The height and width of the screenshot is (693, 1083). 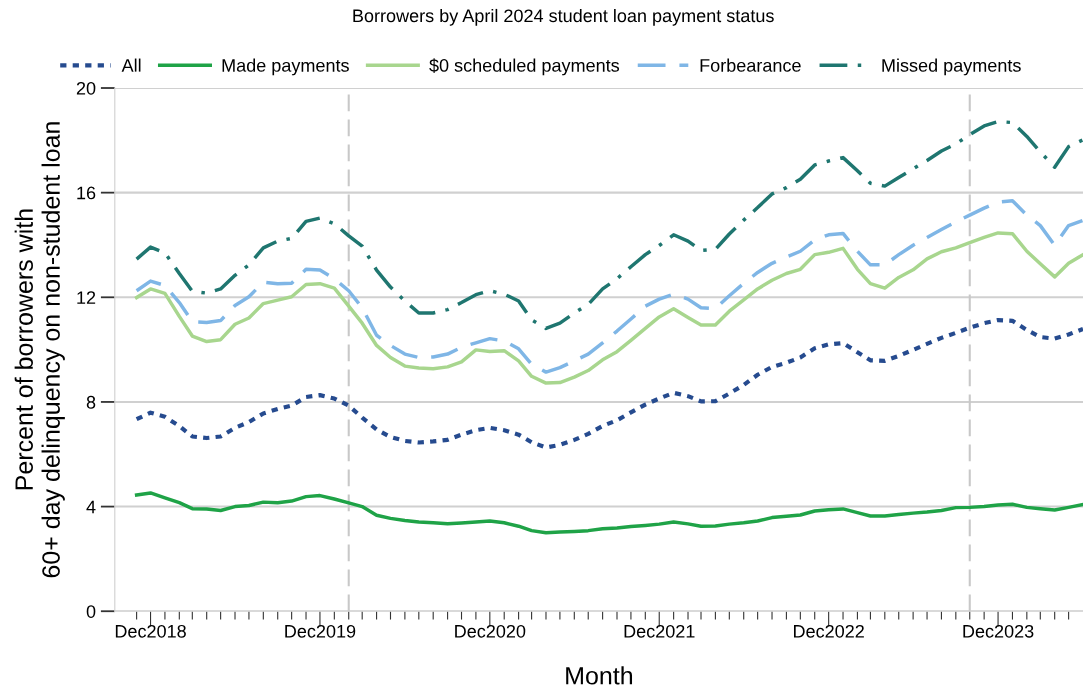 I want to click on legend-label: Made payments, so click(x=285, y=67).